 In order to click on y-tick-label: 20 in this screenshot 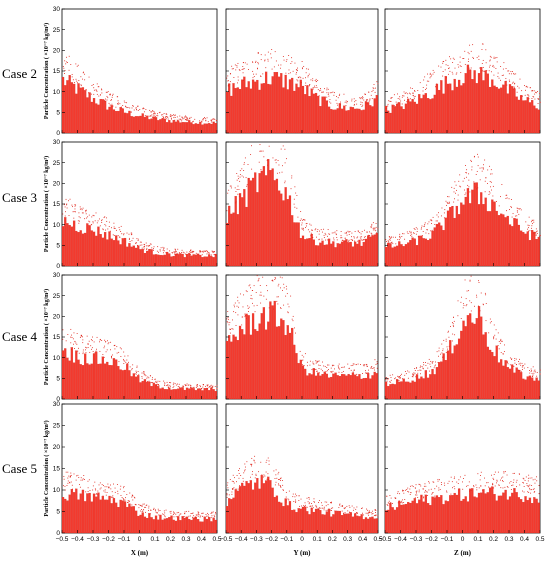, I will do `click(57, 51)`.